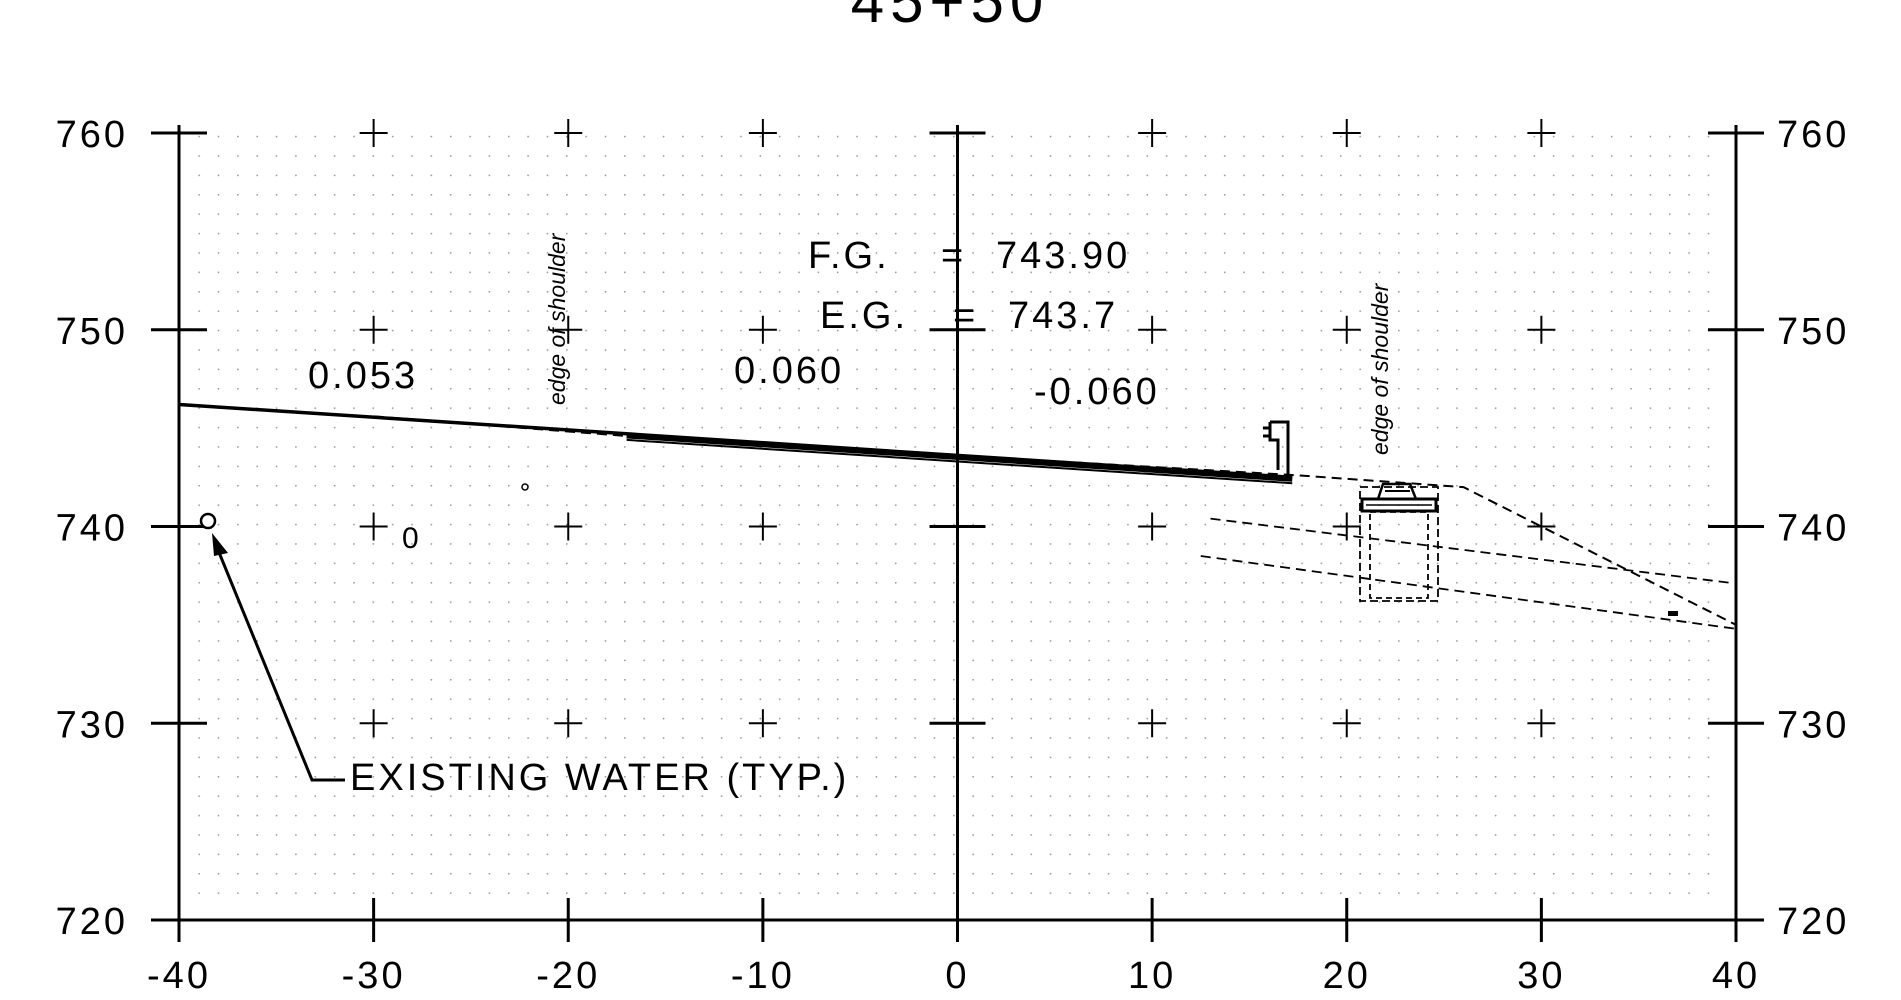  I want to click on x-tick-labels: -40 -30 -20 -10 0 10 20 30 40, so click(953, 976).